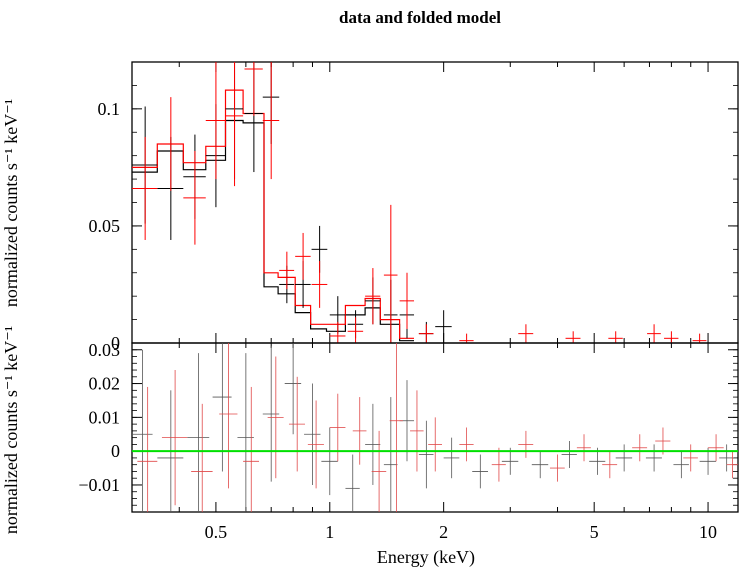  I want to click on x-axis-label: Energy (keV), so click(426, 557).